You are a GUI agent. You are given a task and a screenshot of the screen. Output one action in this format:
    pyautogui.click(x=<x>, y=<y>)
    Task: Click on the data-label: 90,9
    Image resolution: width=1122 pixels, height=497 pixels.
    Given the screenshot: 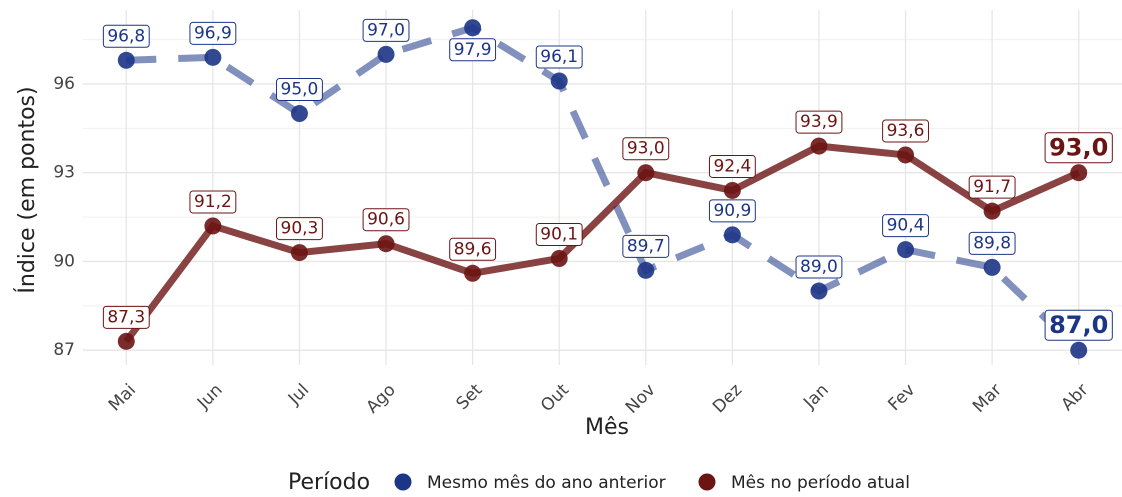 What is the action you would take?
    pyautogui.click(x=732, y=211)
    